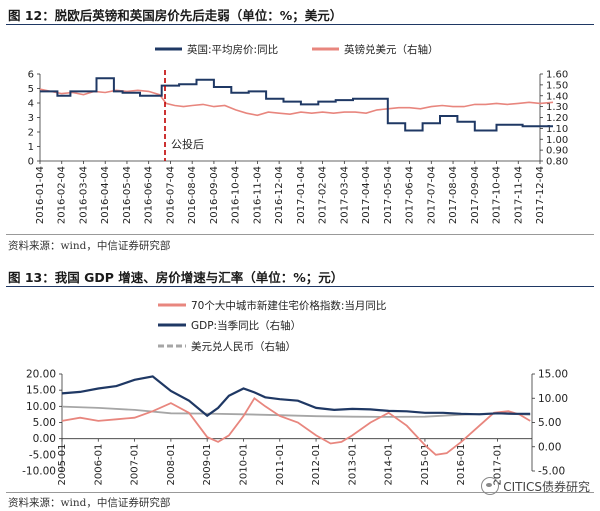  What do you see at coordinates (232, 49) in the screenshot?
I see `legend-label-uk-house-price: 英国:平均房价:同比` at bounding box center [232, 49].